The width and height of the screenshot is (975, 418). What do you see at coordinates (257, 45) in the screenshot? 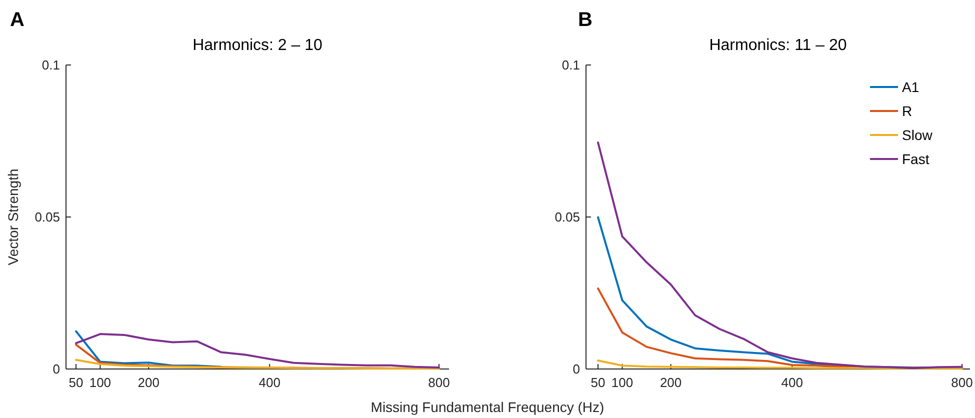
I see `chart-title: Harmonics: 2 – 10` at bounding box center [257, 45].